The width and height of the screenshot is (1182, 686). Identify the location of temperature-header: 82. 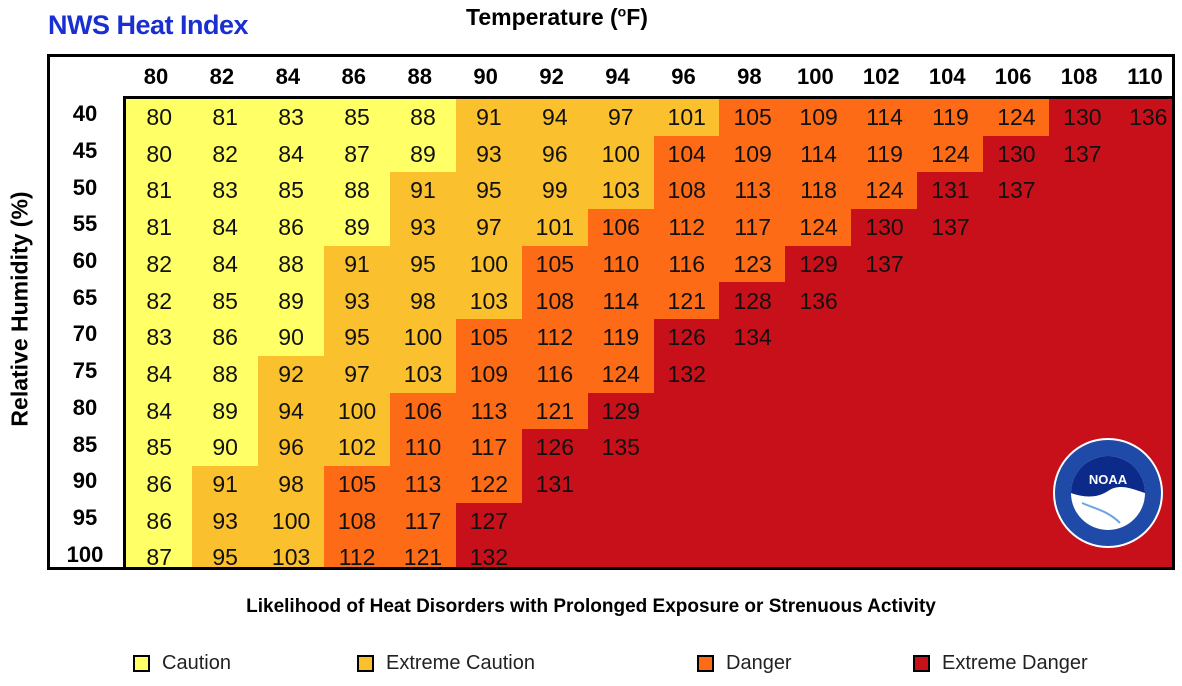
(222, 76).